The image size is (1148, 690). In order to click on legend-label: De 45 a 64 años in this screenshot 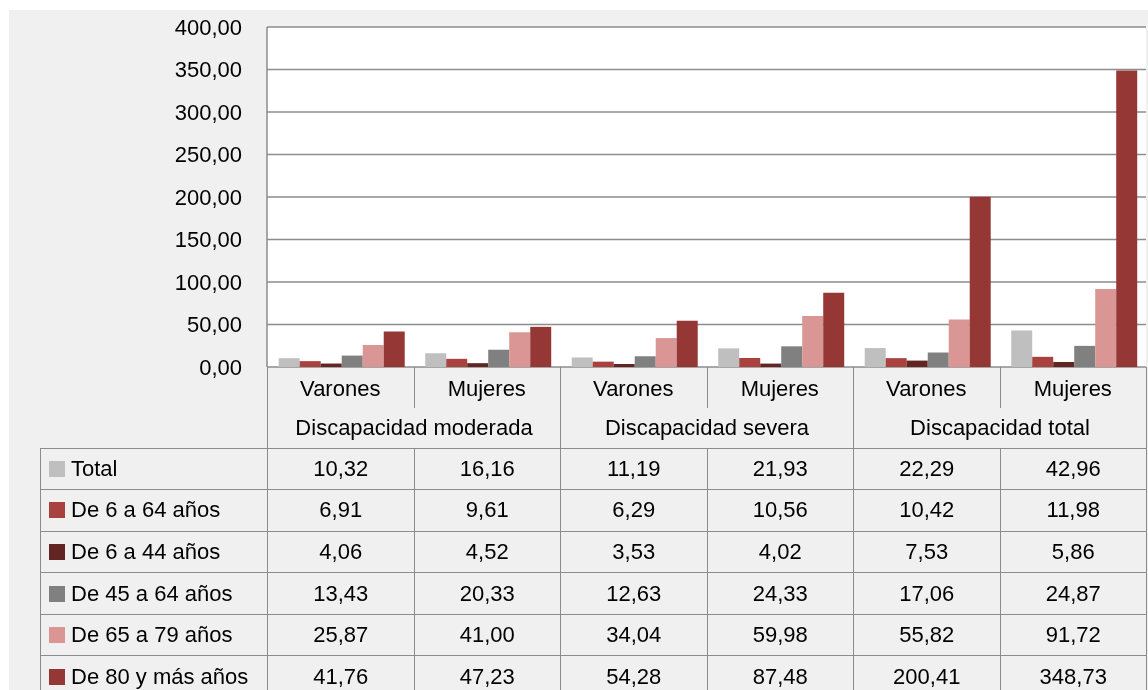, I will do `click(154, 593)`.